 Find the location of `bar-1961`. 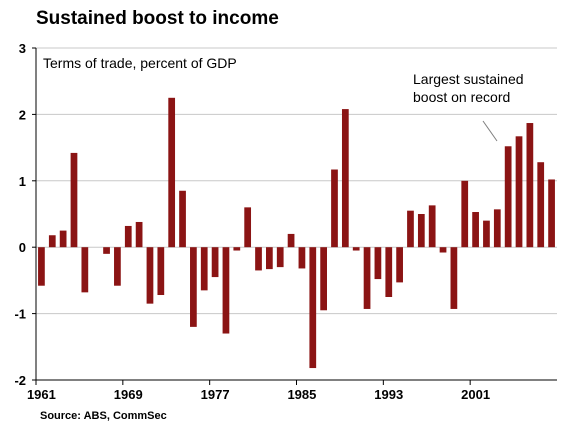

bar-1961 is located at coordinates (41, 266).